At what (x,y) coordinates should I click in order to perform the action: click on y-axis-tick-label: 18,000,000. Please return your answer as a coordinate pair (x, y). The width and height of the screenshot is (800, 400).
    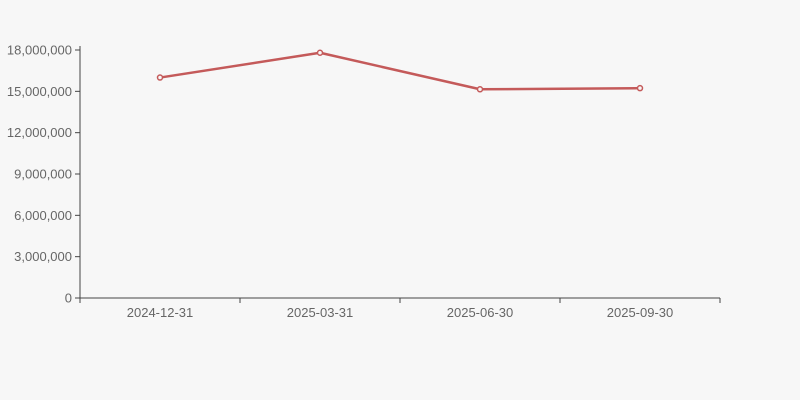
    Looking at the image, I should click on (39, 50).